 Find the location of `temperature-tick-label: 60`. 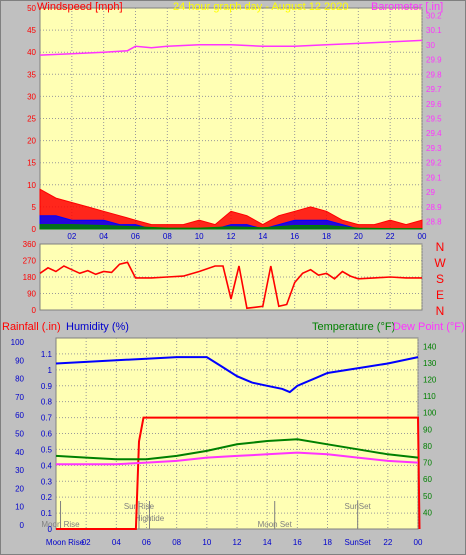

temperature-tick-label: 60 is located at coordinates (427, 479).